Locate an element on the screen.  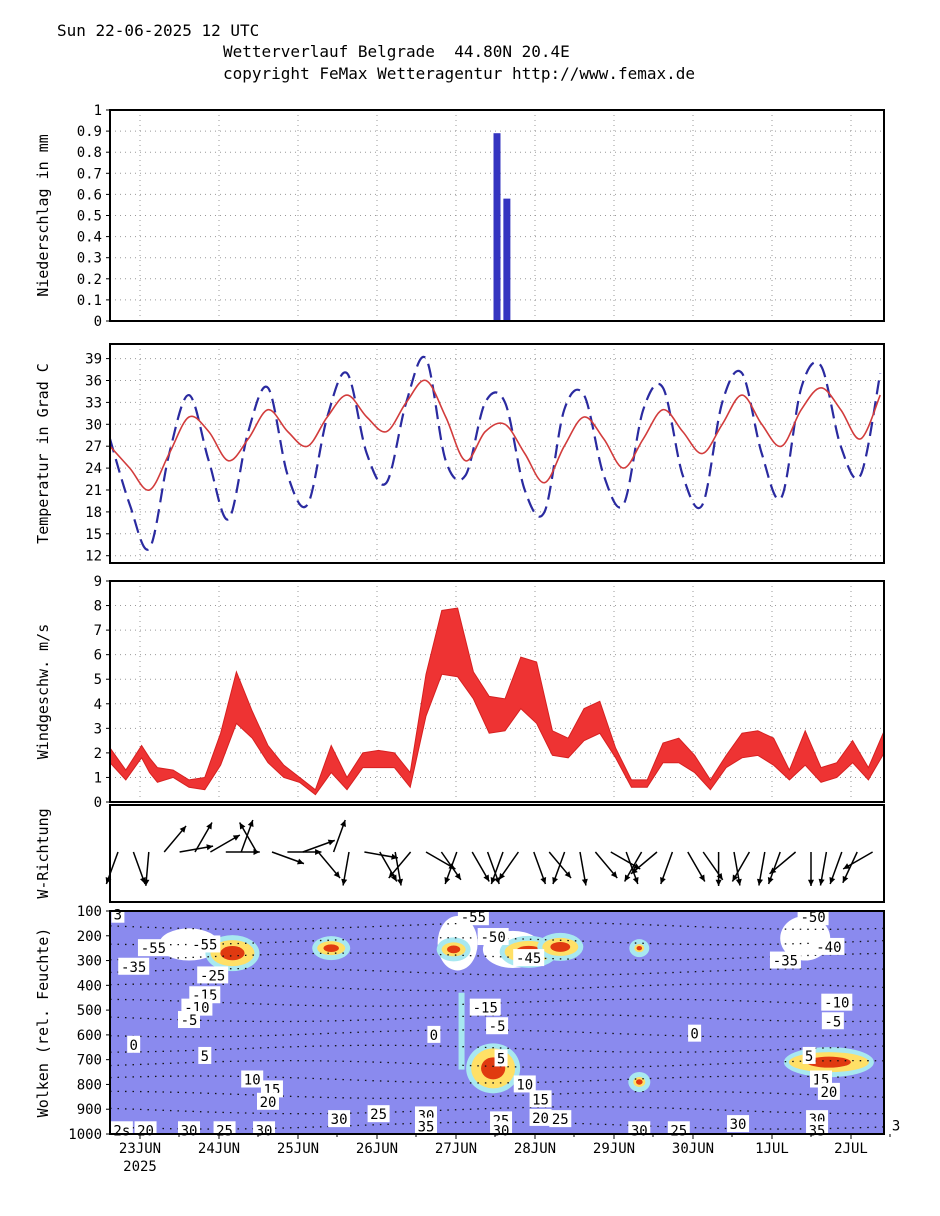
x-tick-label: 26JUN is located at coordinates (377, 1149).